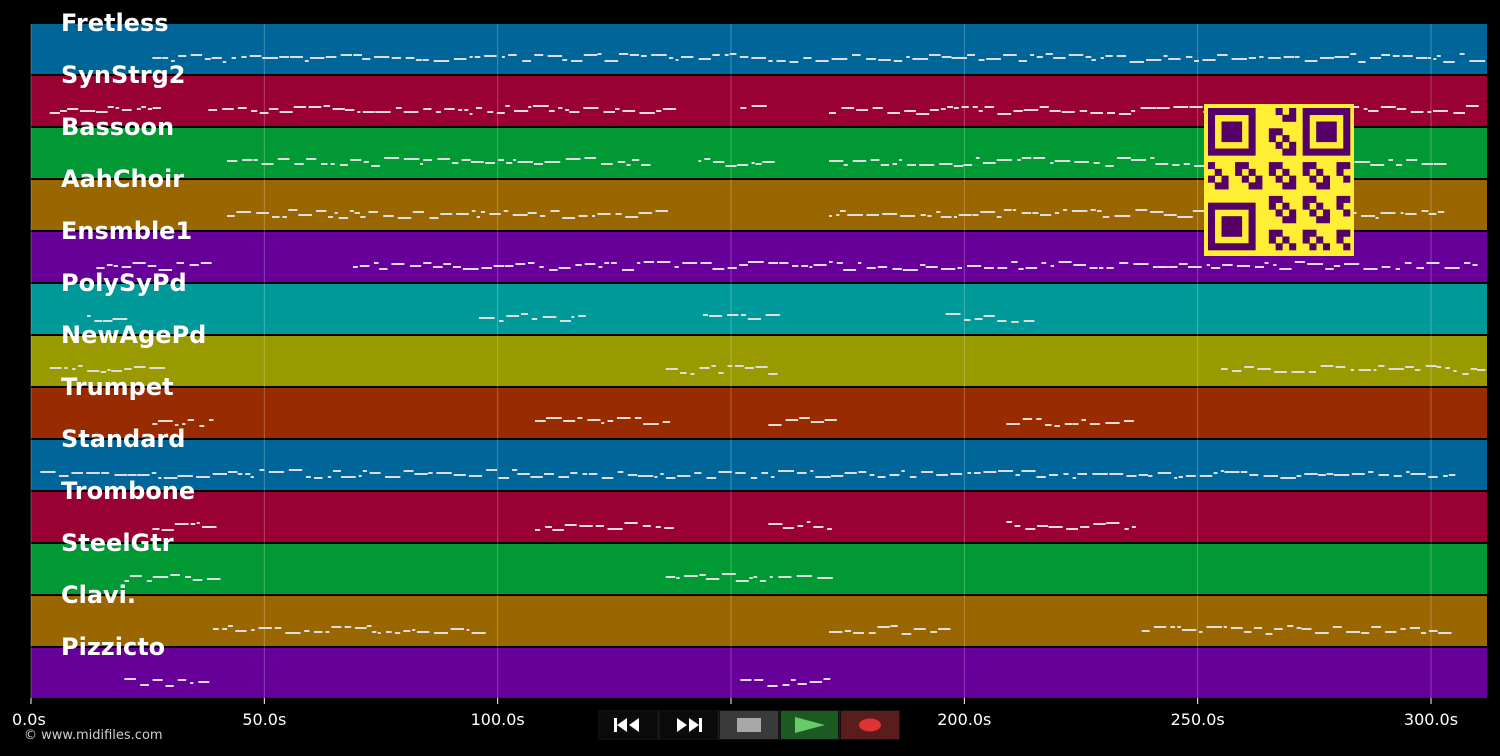 The height and width of the screenshot is (756, 1500). I want to click on record-button, so click(870, 725).